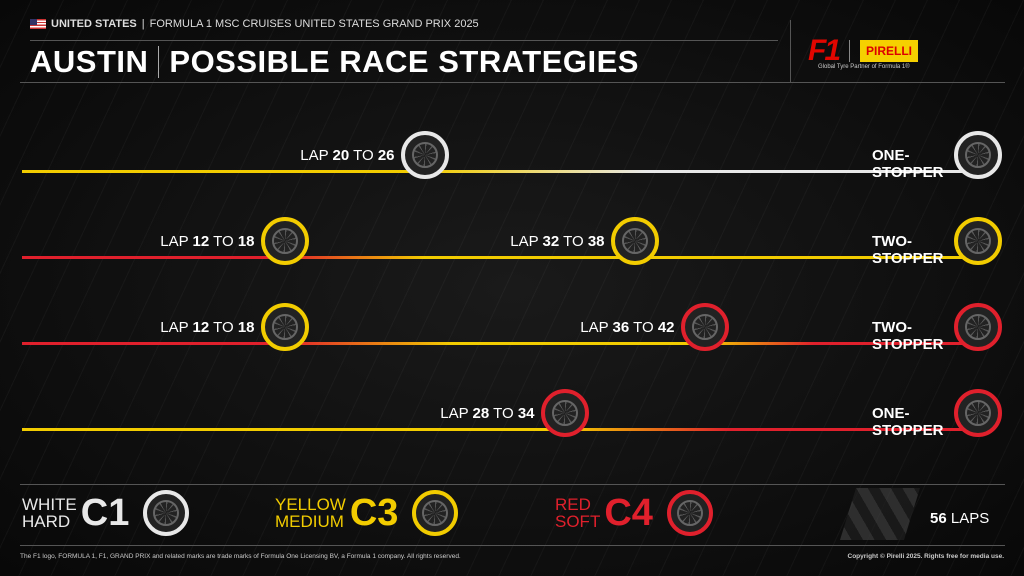 The width and height of the screenshot is (1024, 576). I want to click on page-title: AUSTIN POSSIBLE RACE STRATEGIES, so click(334, 62).